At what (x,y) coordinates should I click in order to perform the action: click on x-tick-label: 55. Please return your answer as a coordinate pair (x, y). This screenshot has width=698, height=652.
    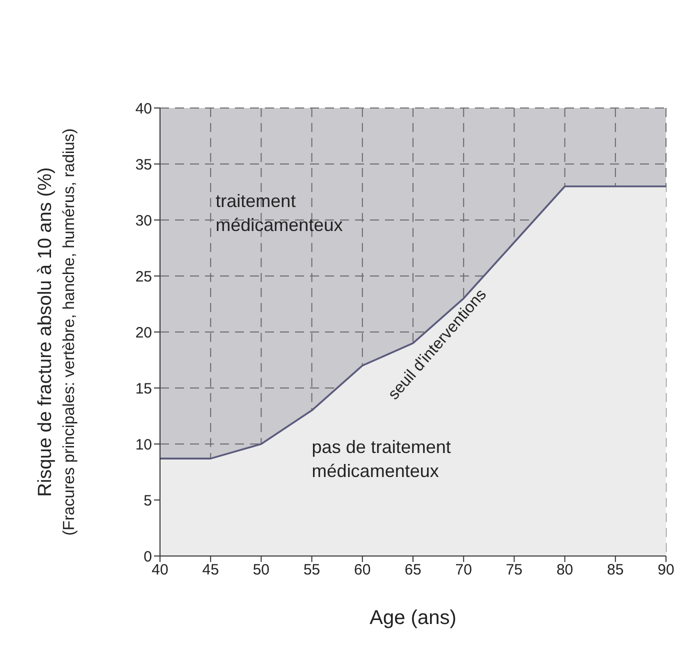
    Looking at the image, I should click on (311, 570).